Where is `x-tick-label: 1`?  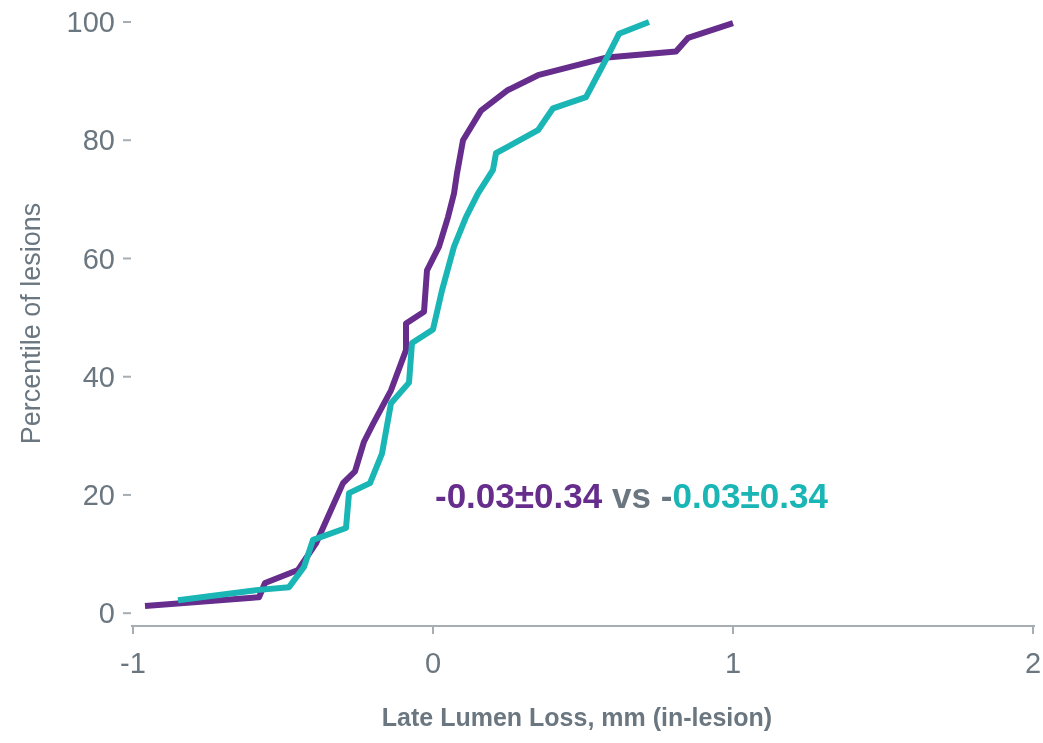
x-tick-label: 1 is located at coordinates (733, 663).